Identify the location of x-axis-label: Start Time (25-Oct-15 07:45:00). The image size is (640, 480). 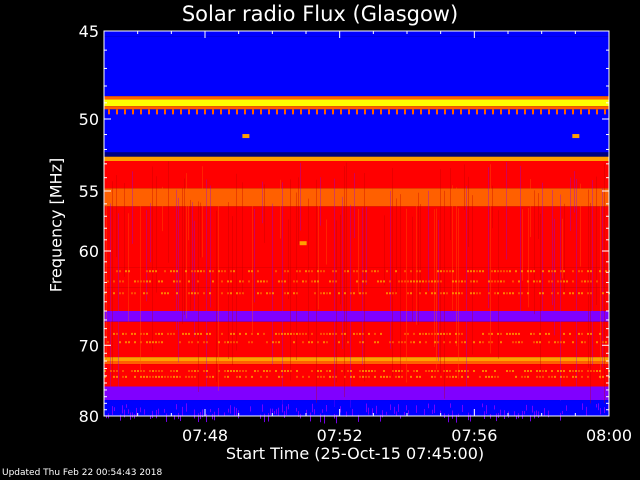
(355, 453).